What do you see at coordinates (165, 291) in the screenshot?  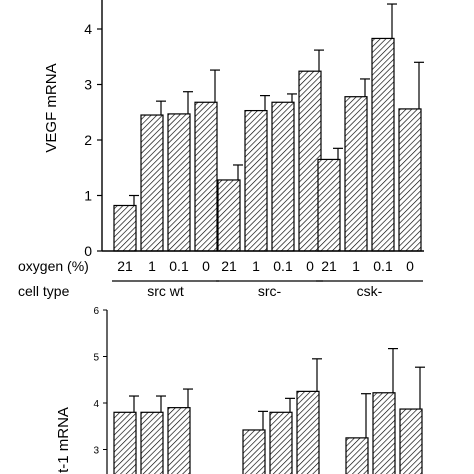 I see `cell-type-label: src wt` at bounding box center [165, 291].